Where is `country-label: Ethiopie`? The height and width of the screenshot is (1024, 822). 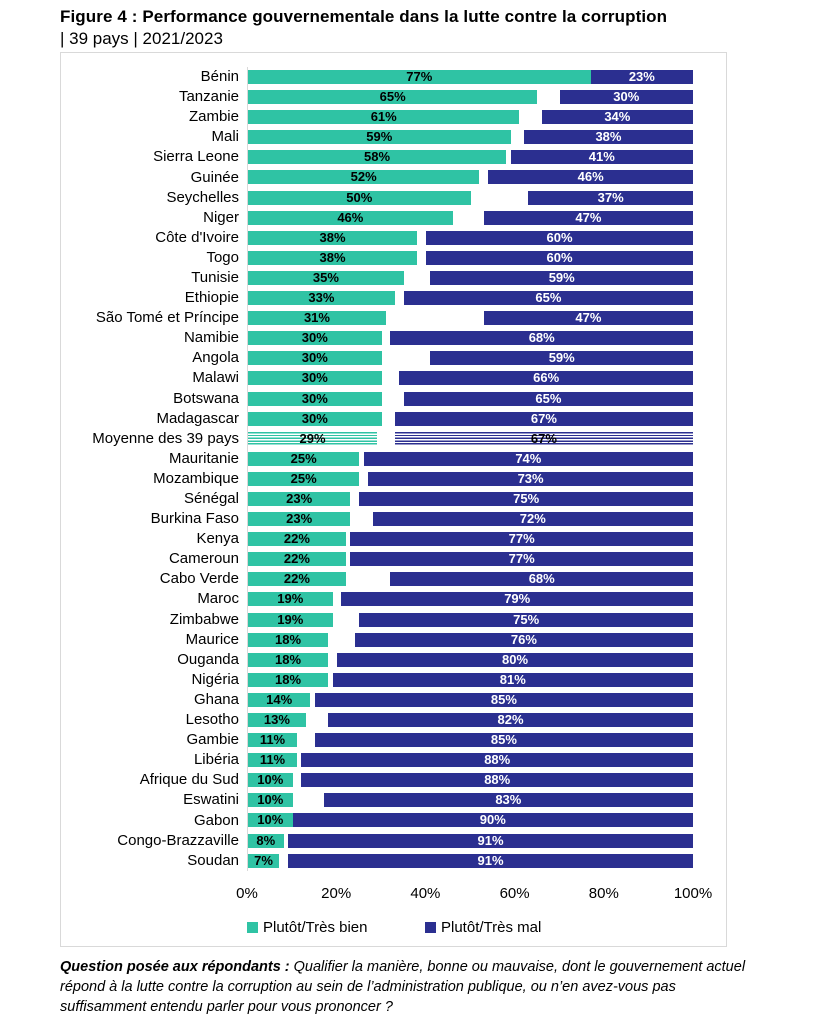
country-label: Ethiopie is located at coordinates (211, 298).